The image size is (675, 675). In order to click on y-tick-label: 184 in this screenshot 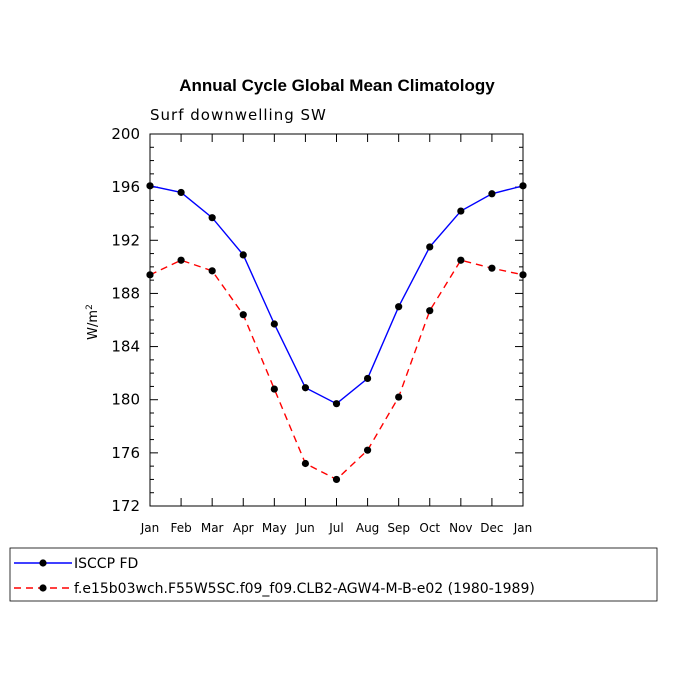, I will do `click(125, 347)`.